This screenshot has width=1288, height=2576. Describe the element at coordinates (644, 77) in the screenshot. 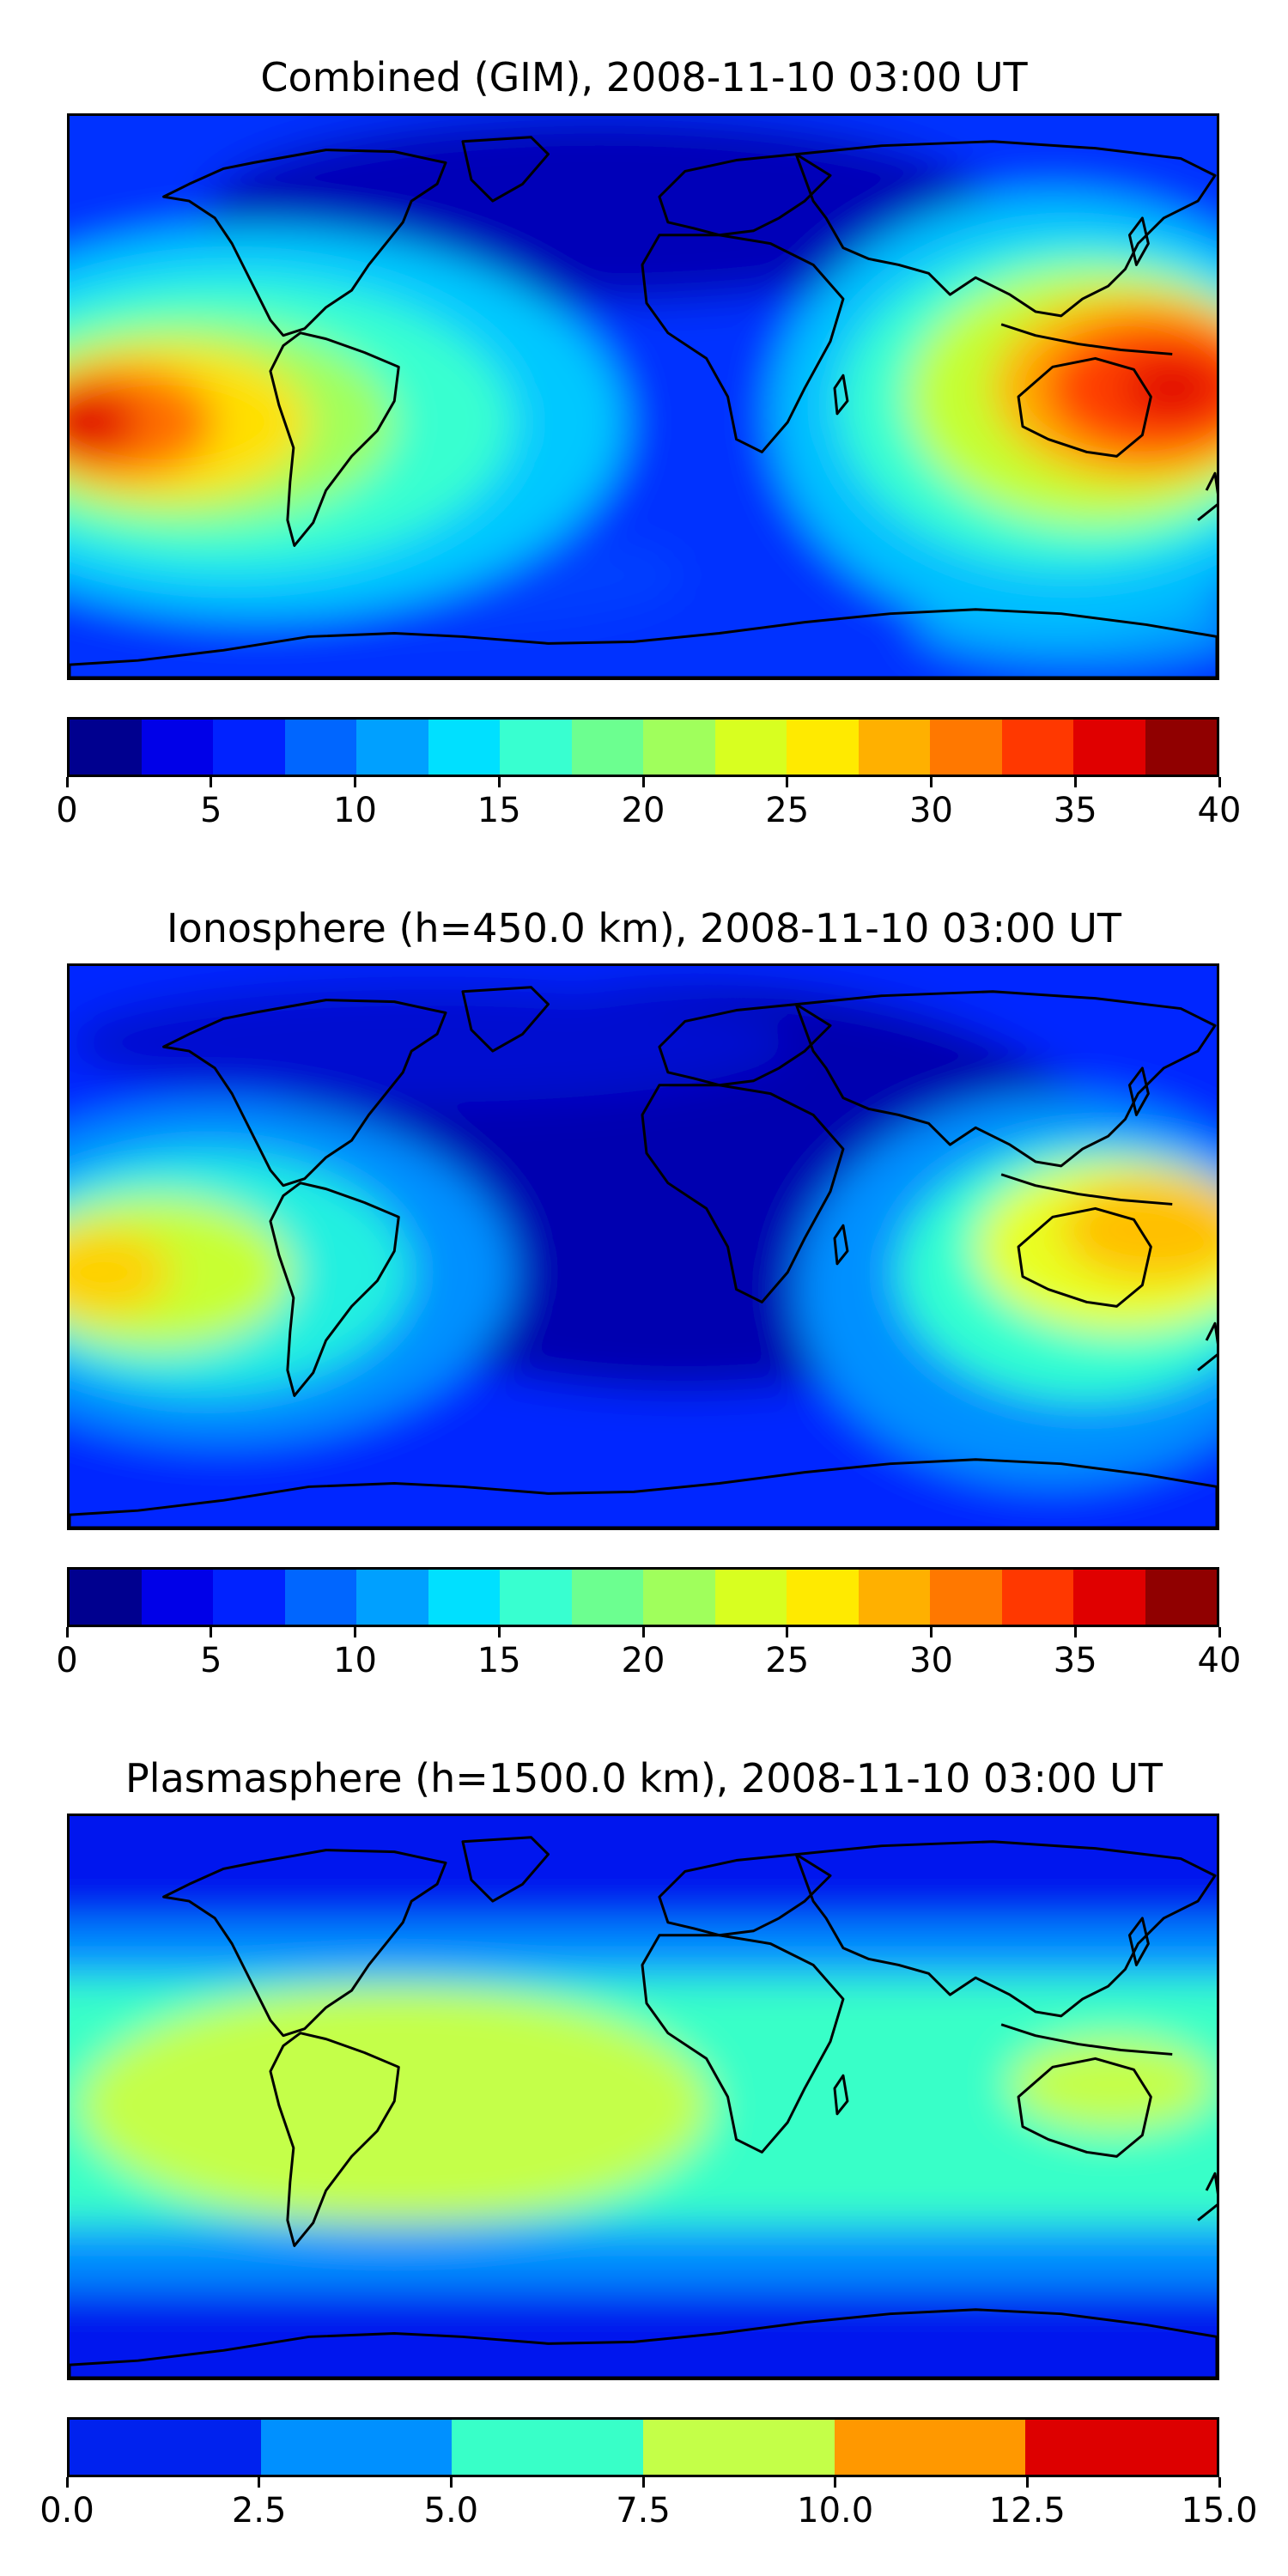

I see `panel-title: Combined (GIM), 2008-11-10 03:00 UT` at that location.